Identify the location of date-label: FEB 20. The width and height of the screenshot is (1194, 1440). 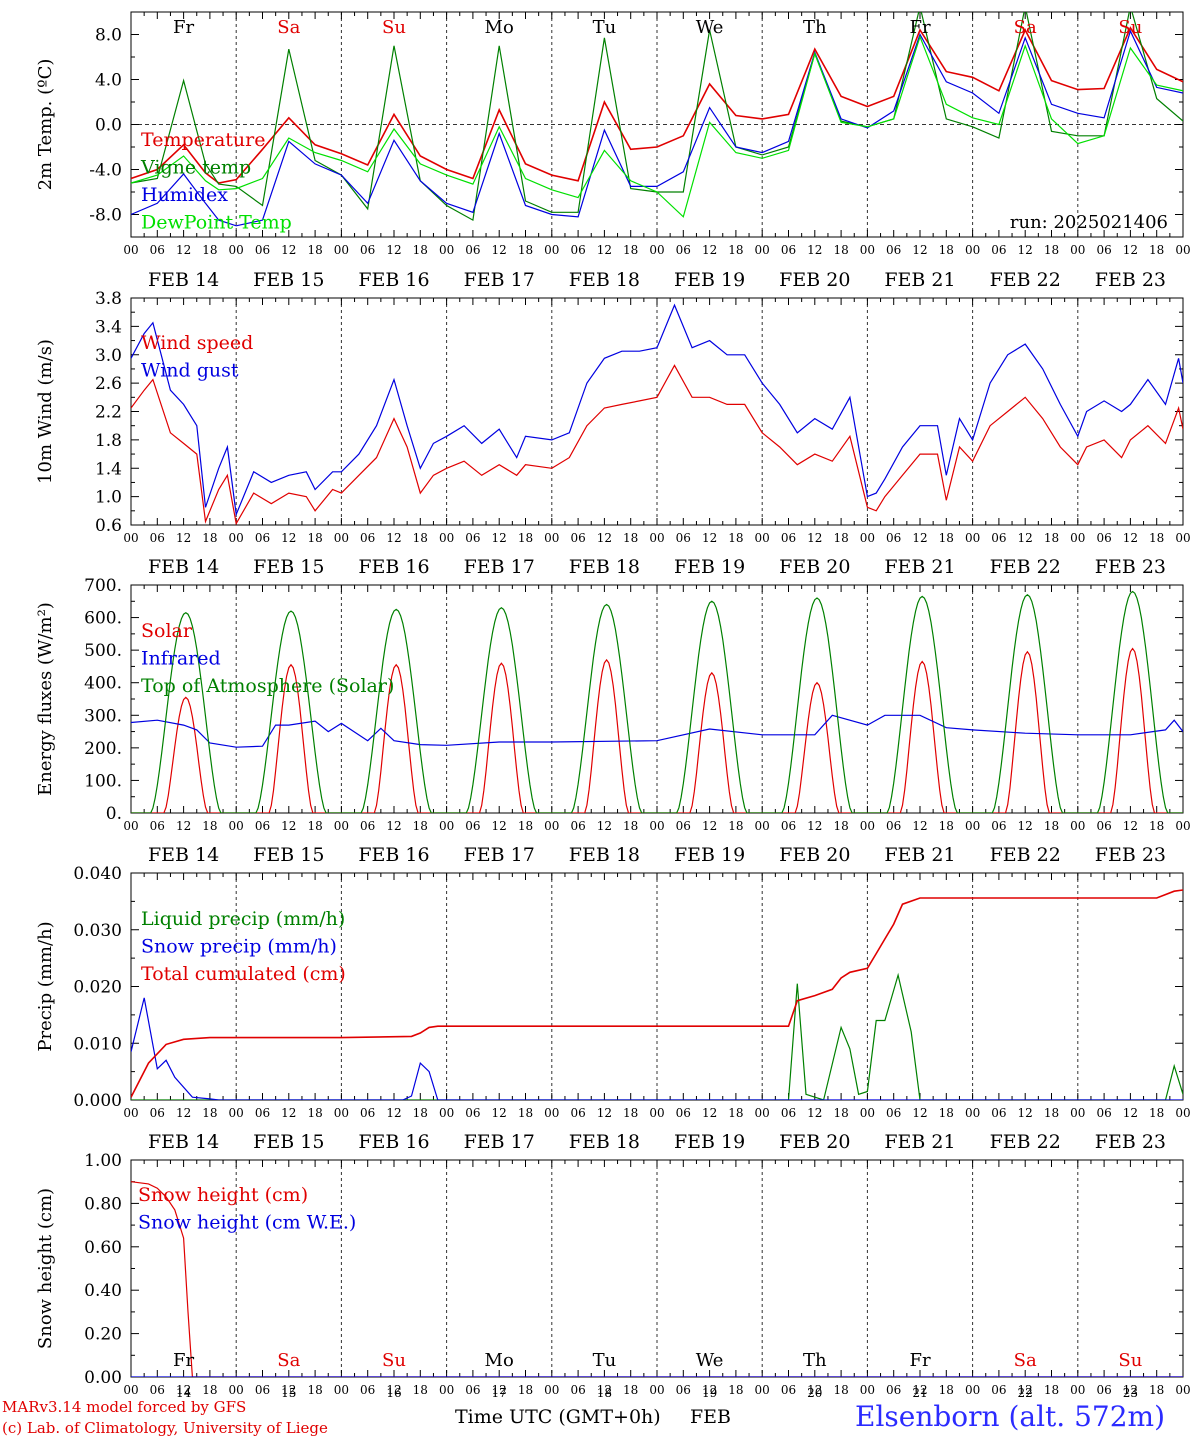
(814, 1142).